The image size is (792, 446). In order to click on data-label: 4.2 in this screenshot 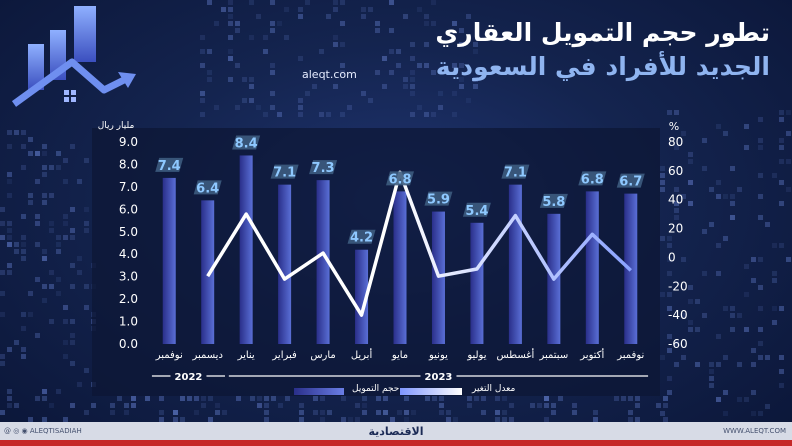, I will do `click(361, 238)`.